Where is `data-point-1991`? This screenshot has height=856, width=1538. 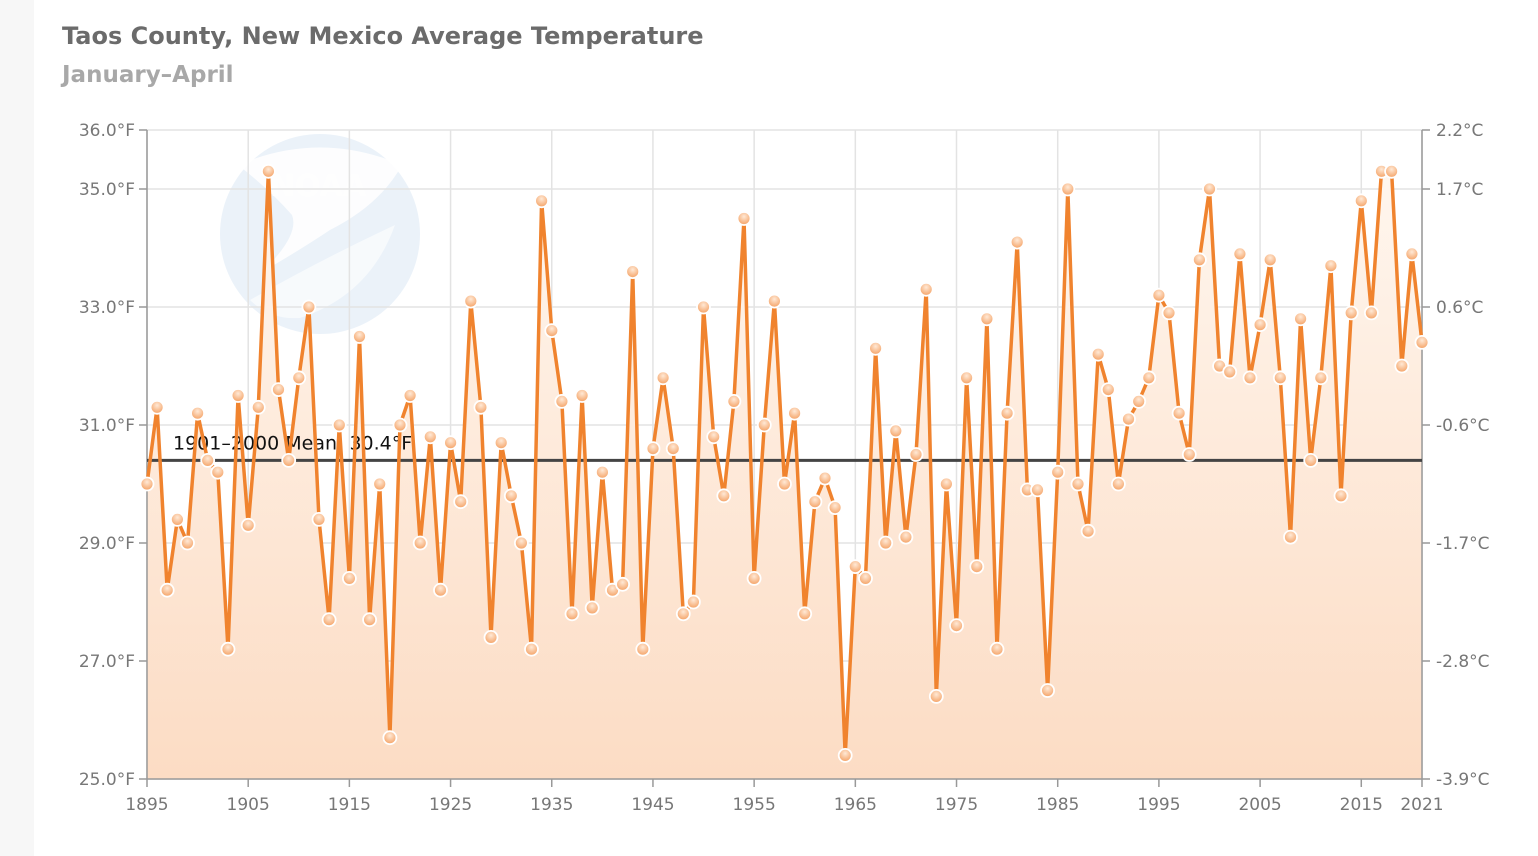
data-point-1991 is located at coordinates (1118, 484).